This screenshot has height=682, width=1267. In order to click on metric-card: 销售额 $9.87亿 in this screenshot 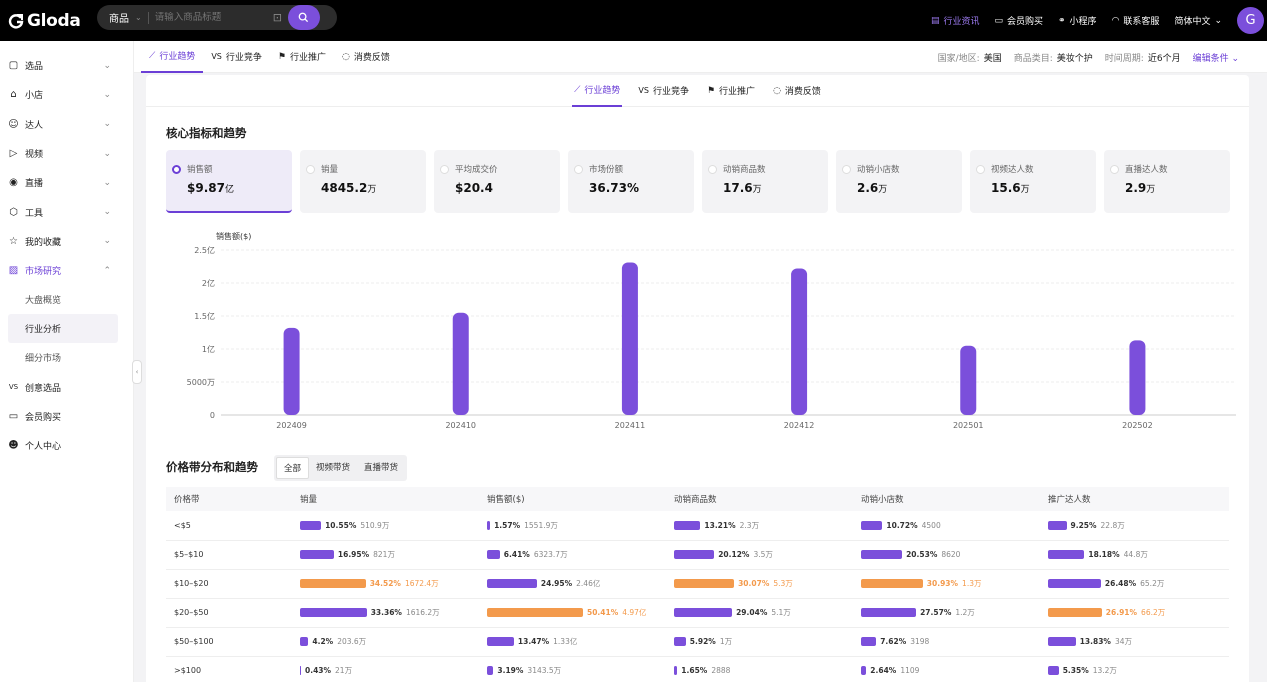, I will do `click(229, 181)`.